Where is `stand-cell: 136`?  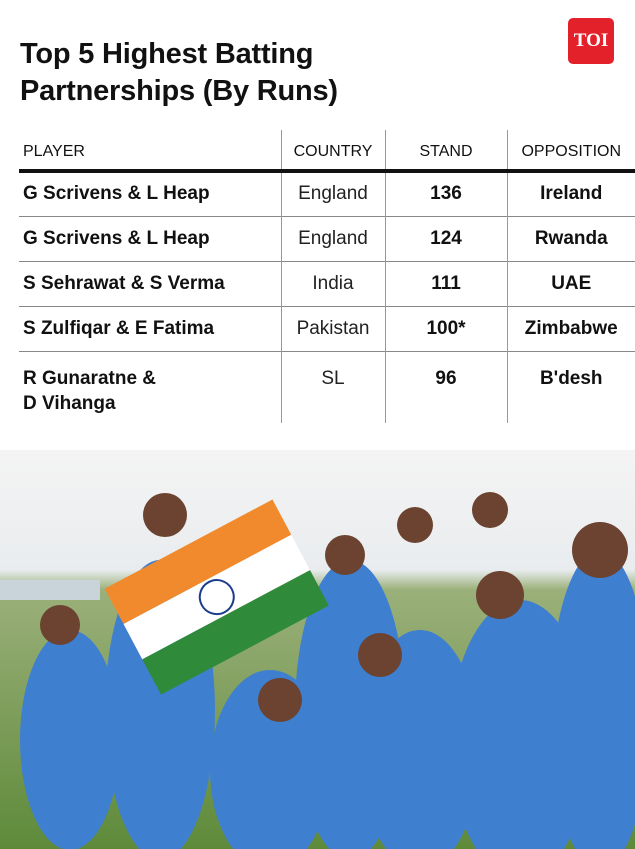
stand-cell: 136 is located at coordinates (445, 193).